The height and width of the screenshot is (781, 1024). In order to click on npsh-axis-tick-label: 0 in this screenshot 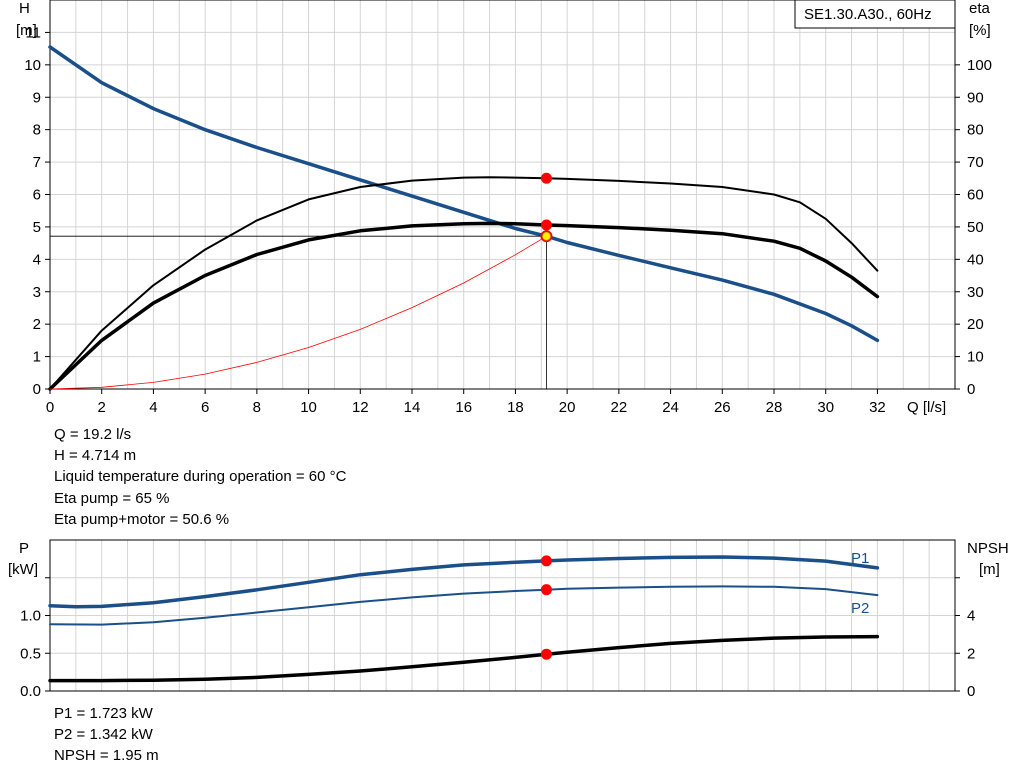, I will do `click(971, 691)`.